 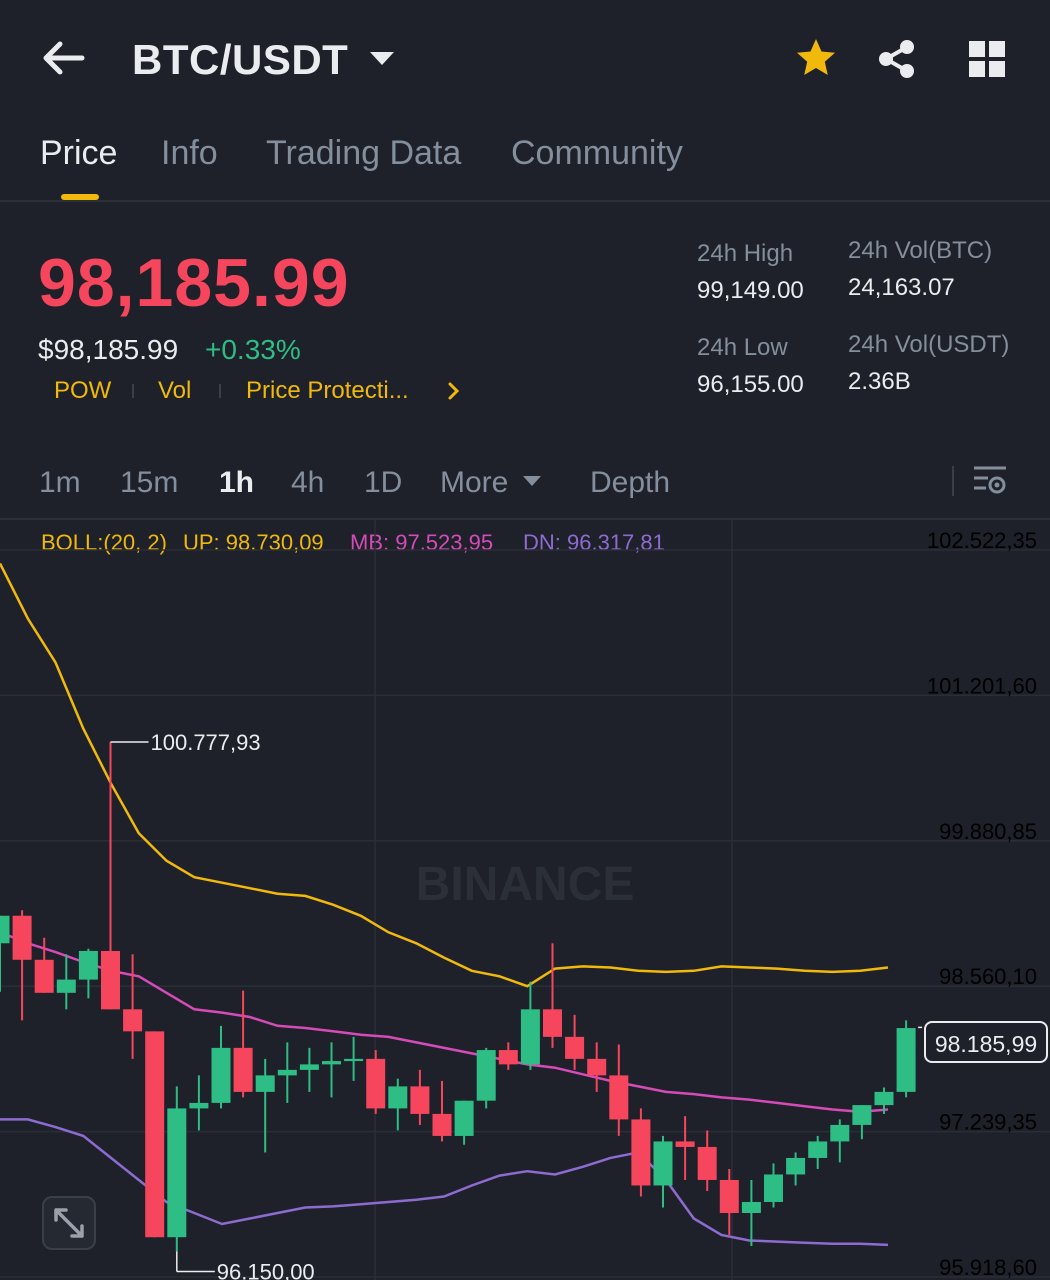 I want to click on interval-1h: 1h, so click(x=237, y=482).